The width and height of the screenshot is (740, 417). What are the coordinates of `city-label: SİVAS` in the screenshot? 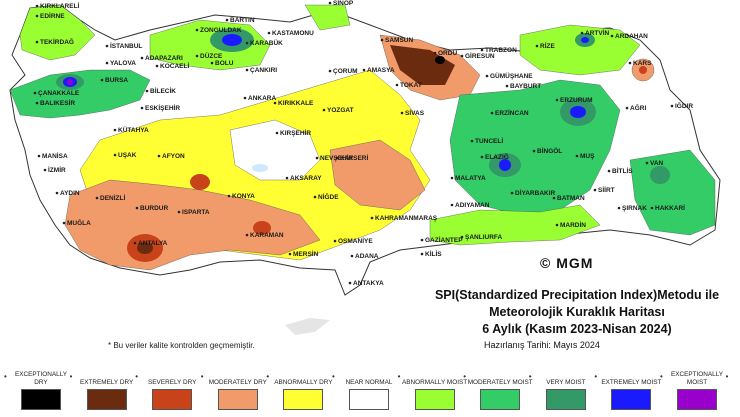 It's located at (415, 113).